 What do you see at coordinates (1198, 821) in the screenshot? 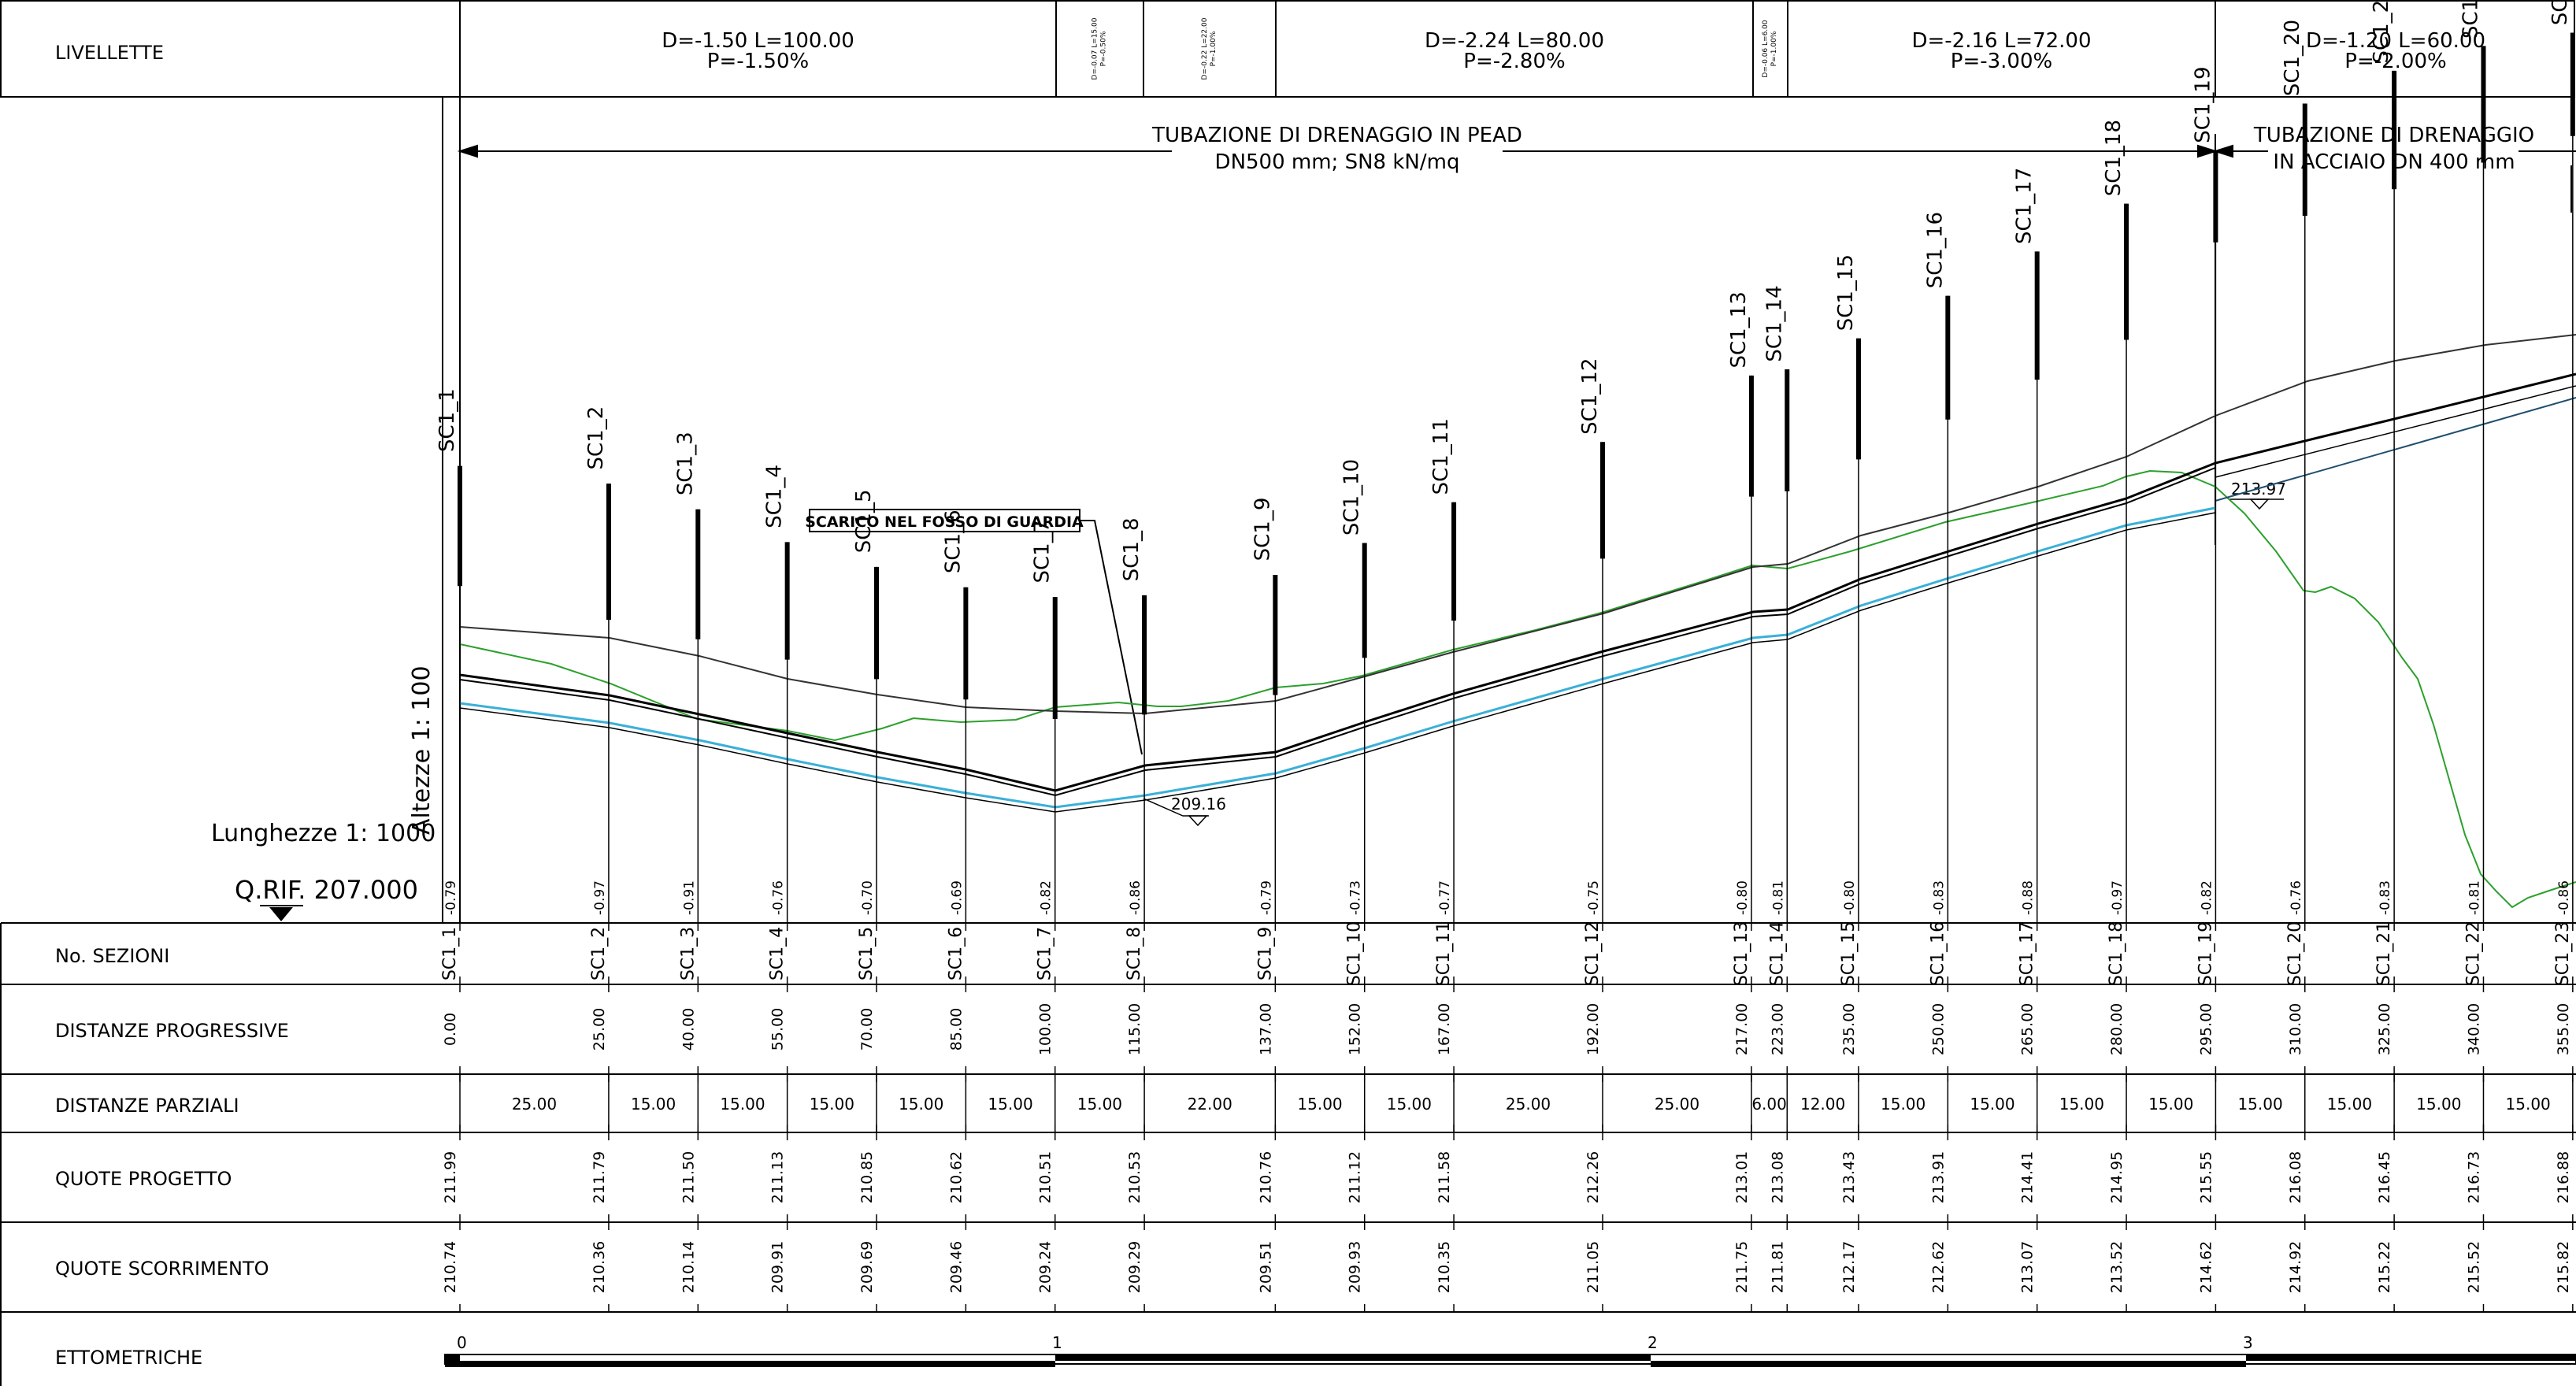
I see `level-209-triangle-icon` at bounding box center [1198, 821].